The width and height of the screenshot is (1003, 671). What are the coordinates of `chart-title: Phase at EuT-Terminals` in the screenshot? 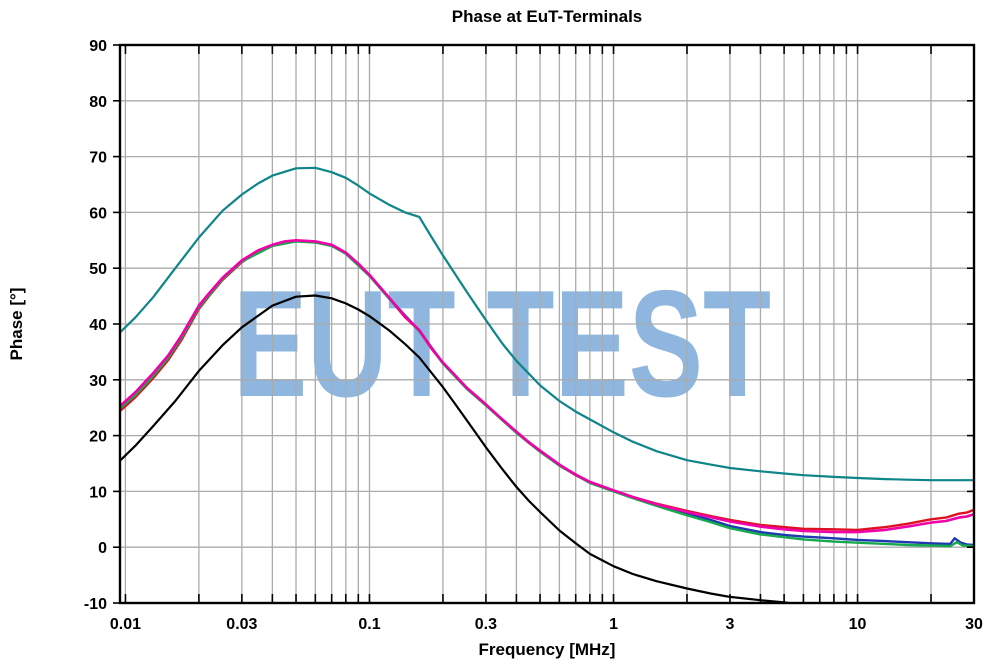 It's located at (547, 16).